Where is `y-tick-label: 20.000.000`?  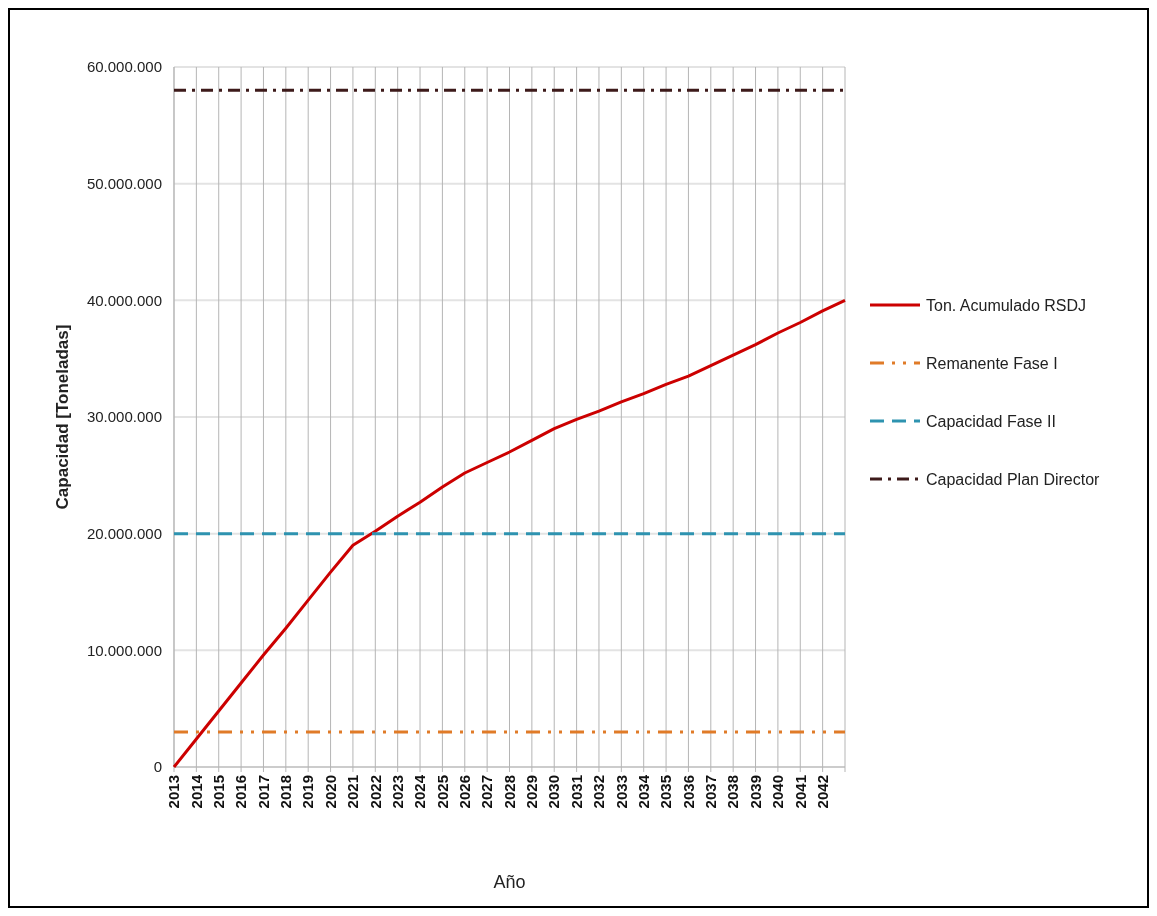
y-tick-label: 20.000.000 is located at coordinates (124, 533).